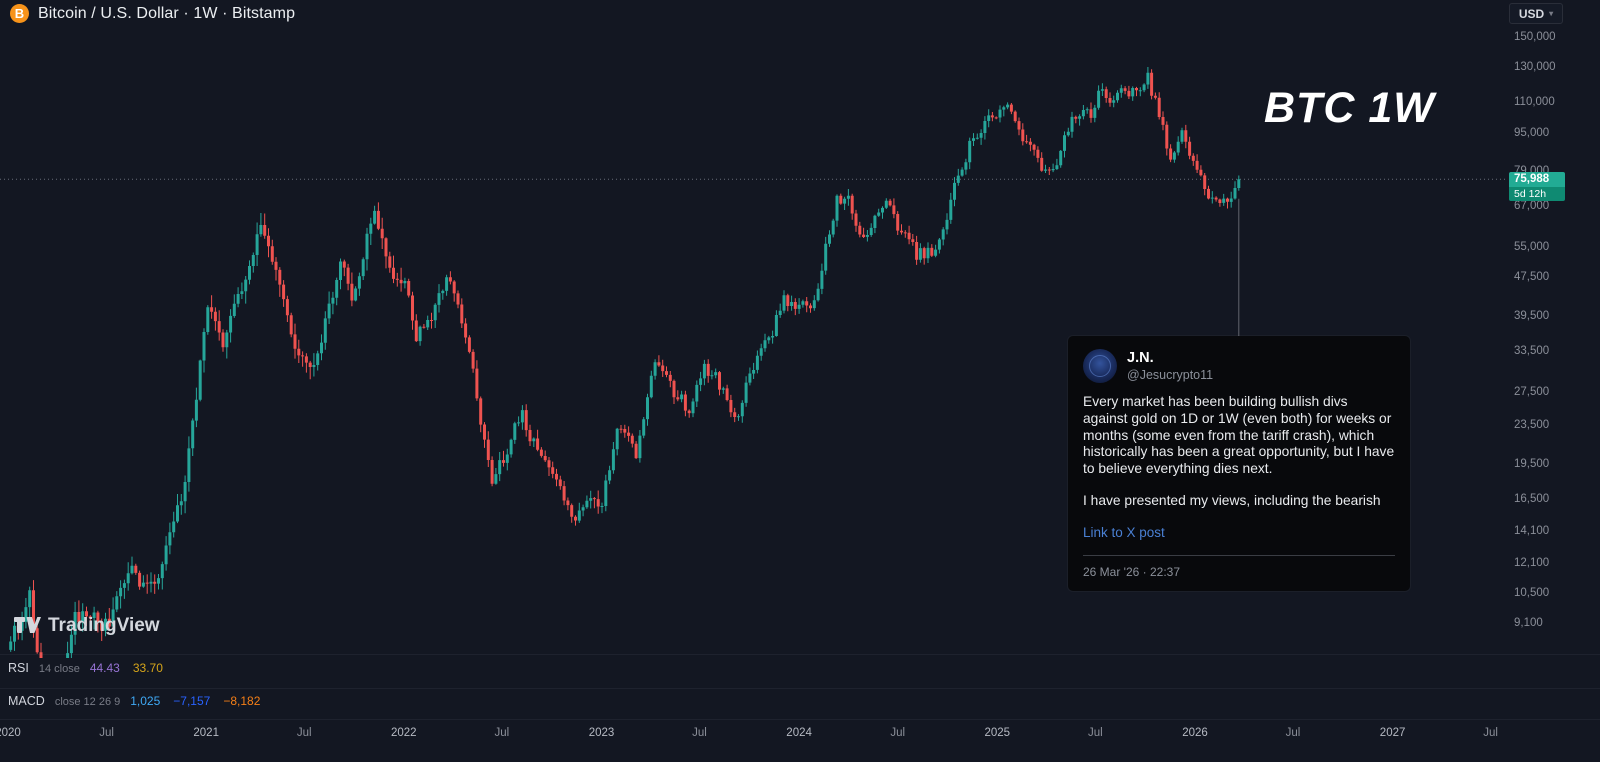  Describe the element at coordinates (404, 733) in the screenshot. I see `time-tick-label: 2022` at that location.